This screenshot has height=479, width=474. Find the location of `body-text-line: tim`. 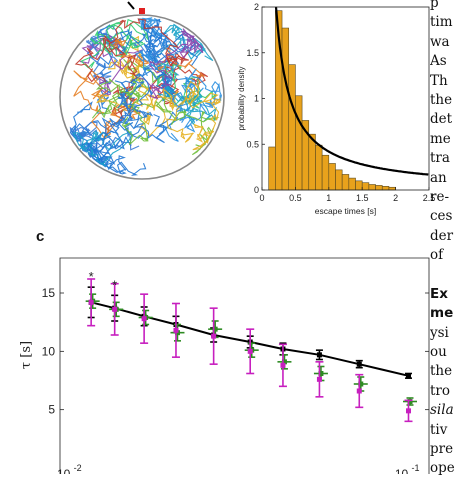

body-text-line: tim is located at coordinates (441, 22).